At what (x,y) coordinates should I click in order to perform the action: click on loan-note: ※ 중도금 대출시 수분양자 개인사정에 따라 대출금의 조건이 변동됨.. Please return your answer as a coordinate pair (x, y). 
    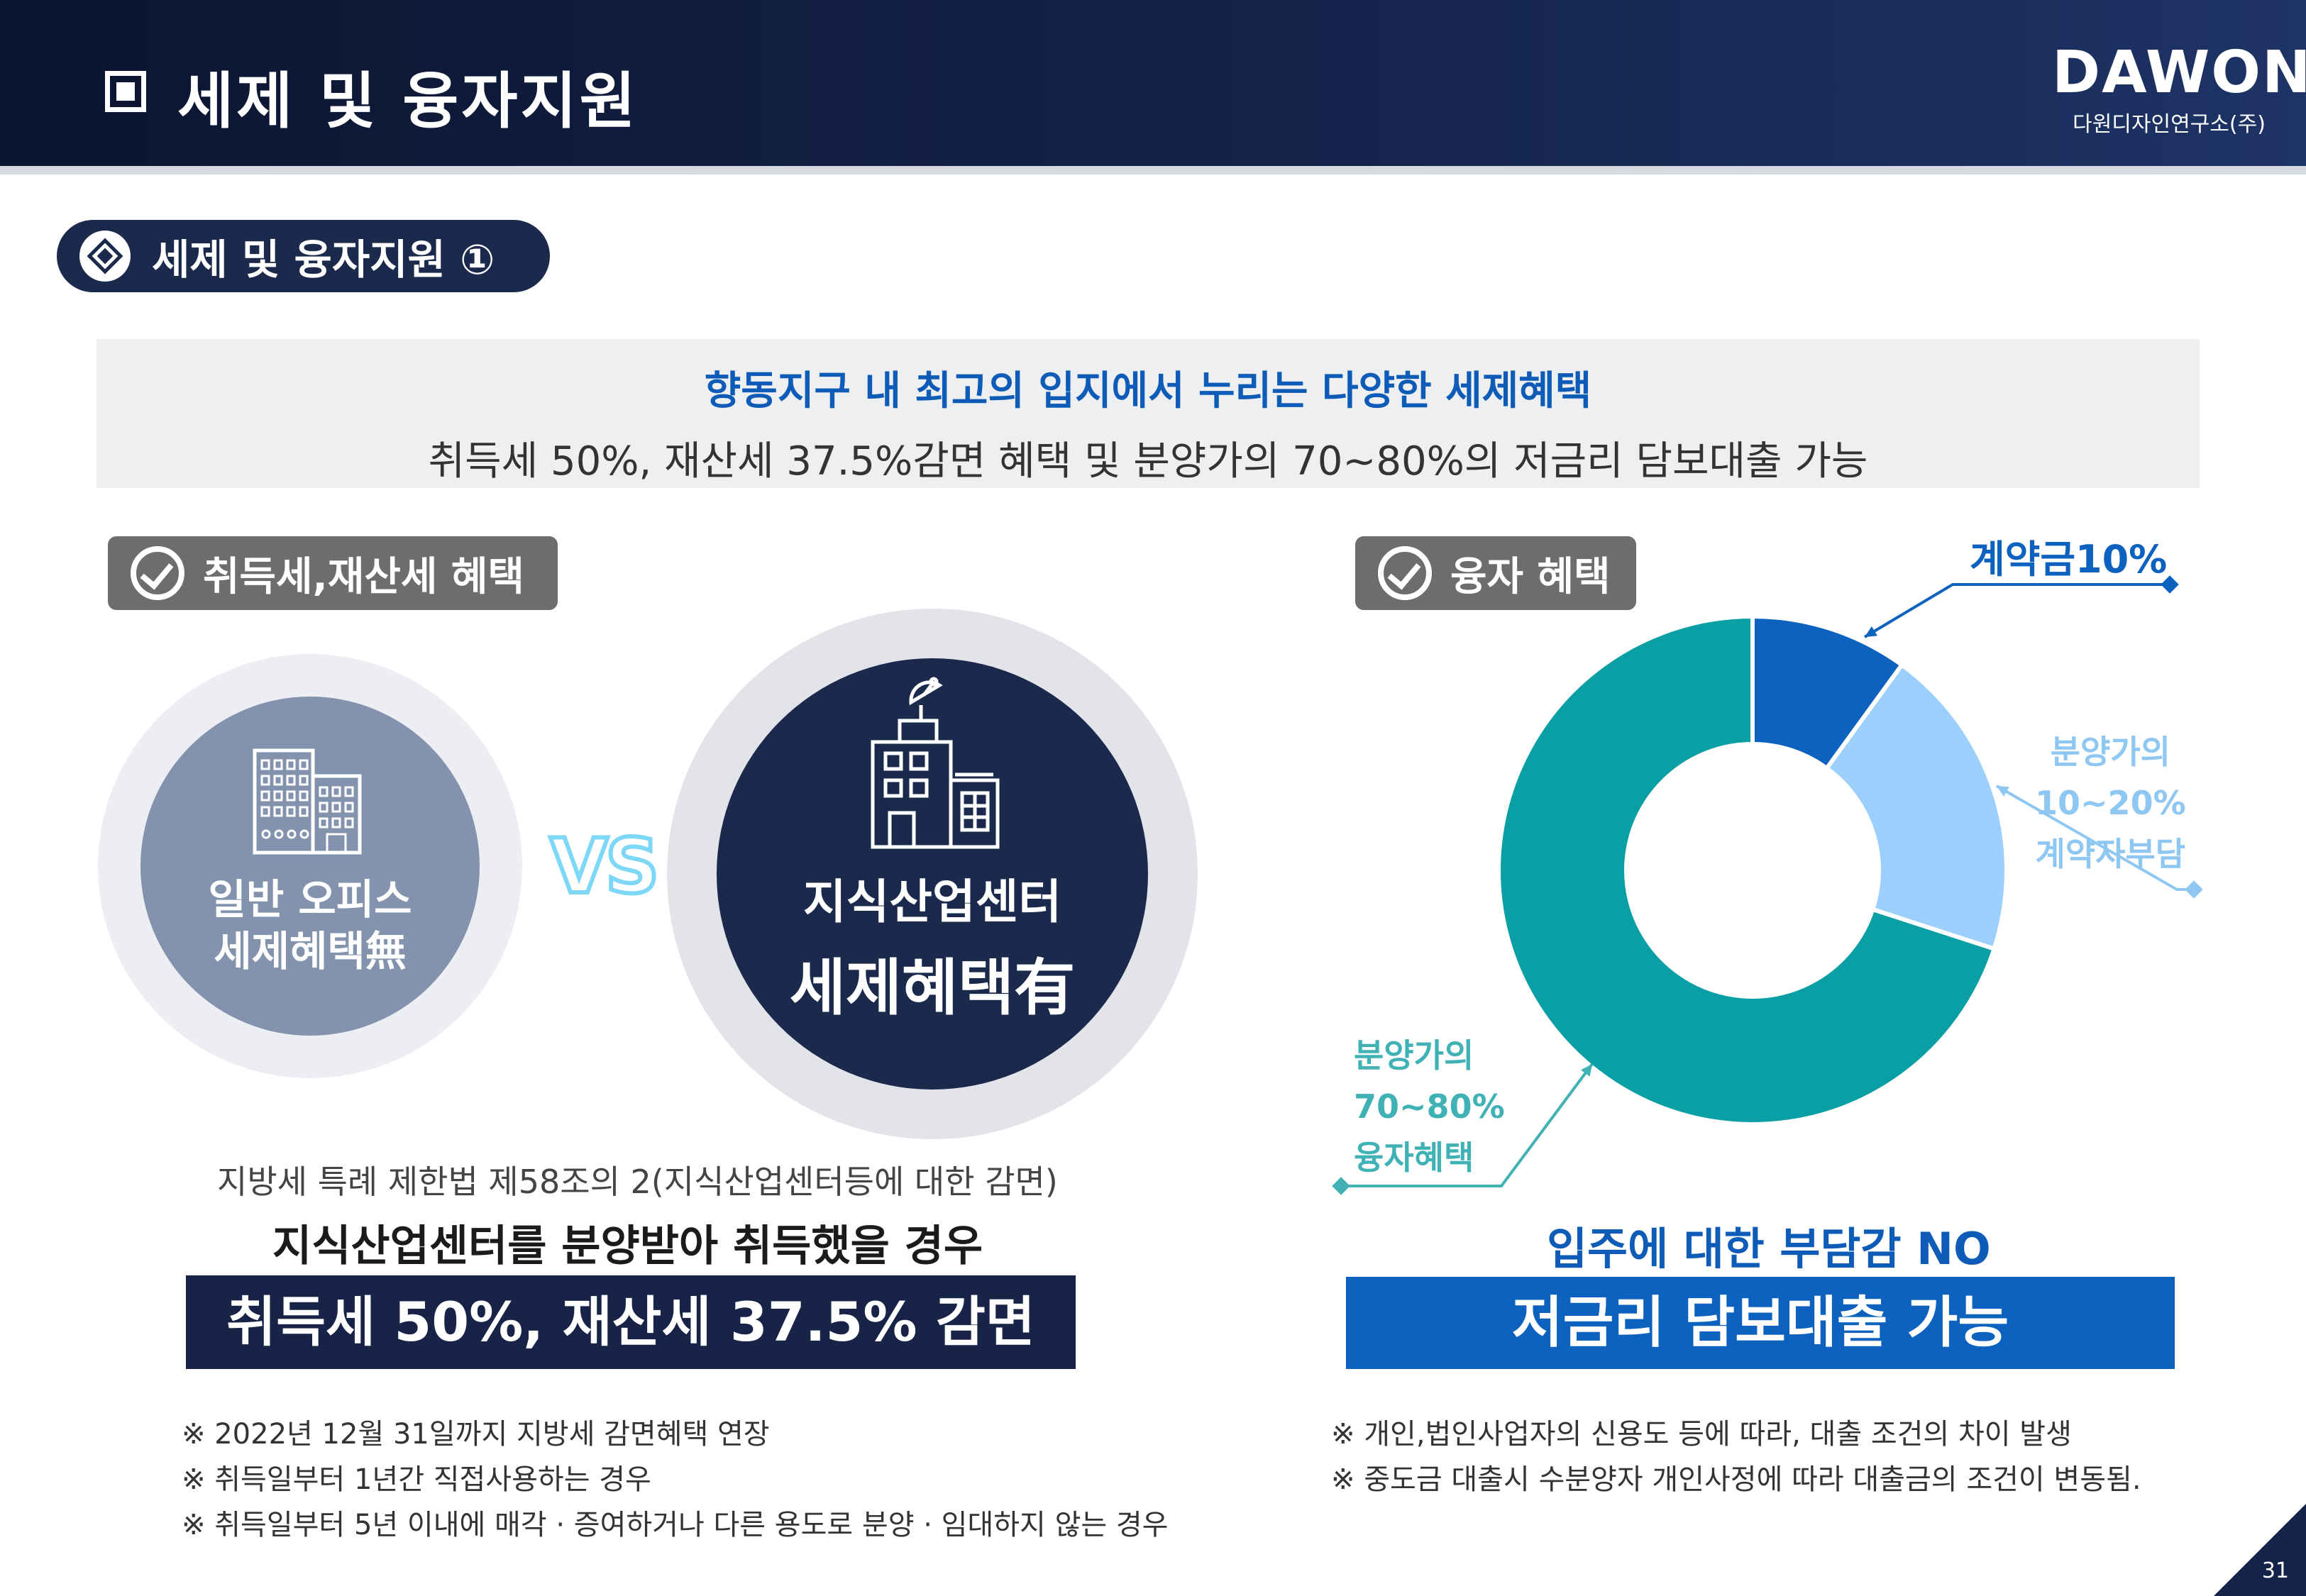
    Looking at the image, I should click on (1736, 1479).